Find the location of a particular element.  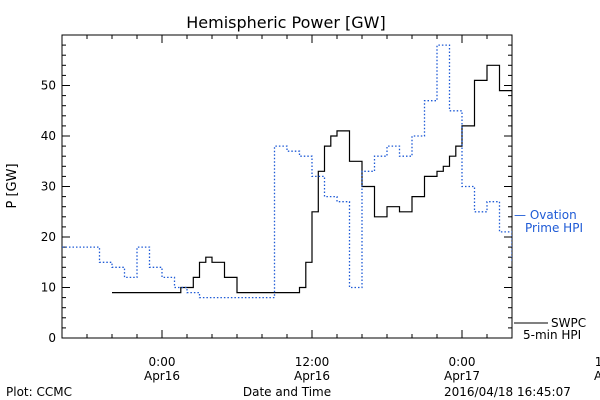

legend-ovation-label-2: Prime HPI is located at coordinates (554, 228).